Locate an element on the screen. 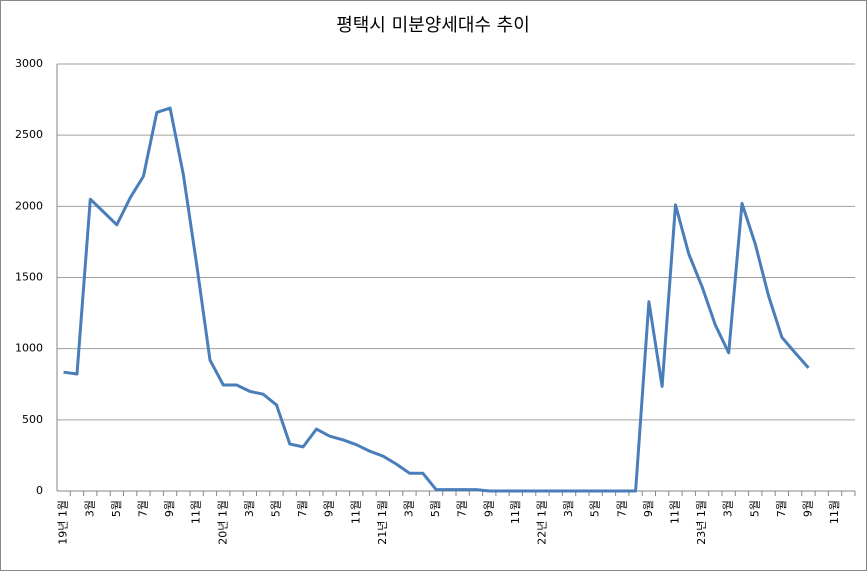 This screenshot has width=867, height=571. y-tick-label: 1000 is located at coordinates (29, 348).